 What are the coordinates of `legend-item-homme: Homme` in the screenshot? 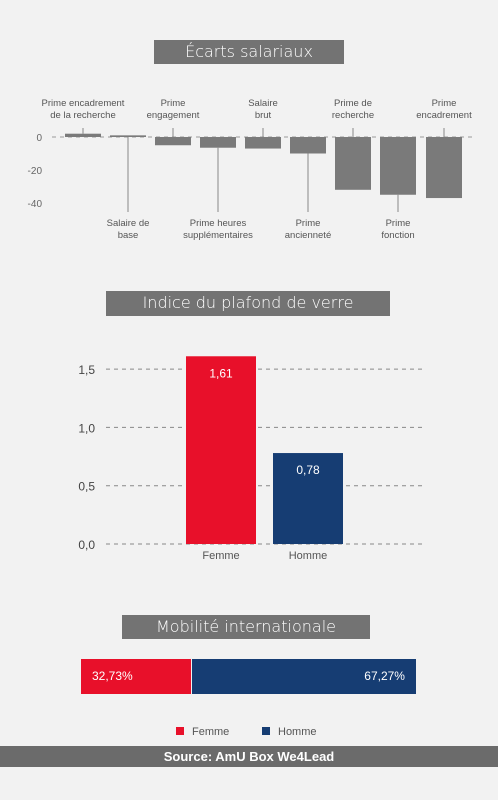 It's located at (289, 732).